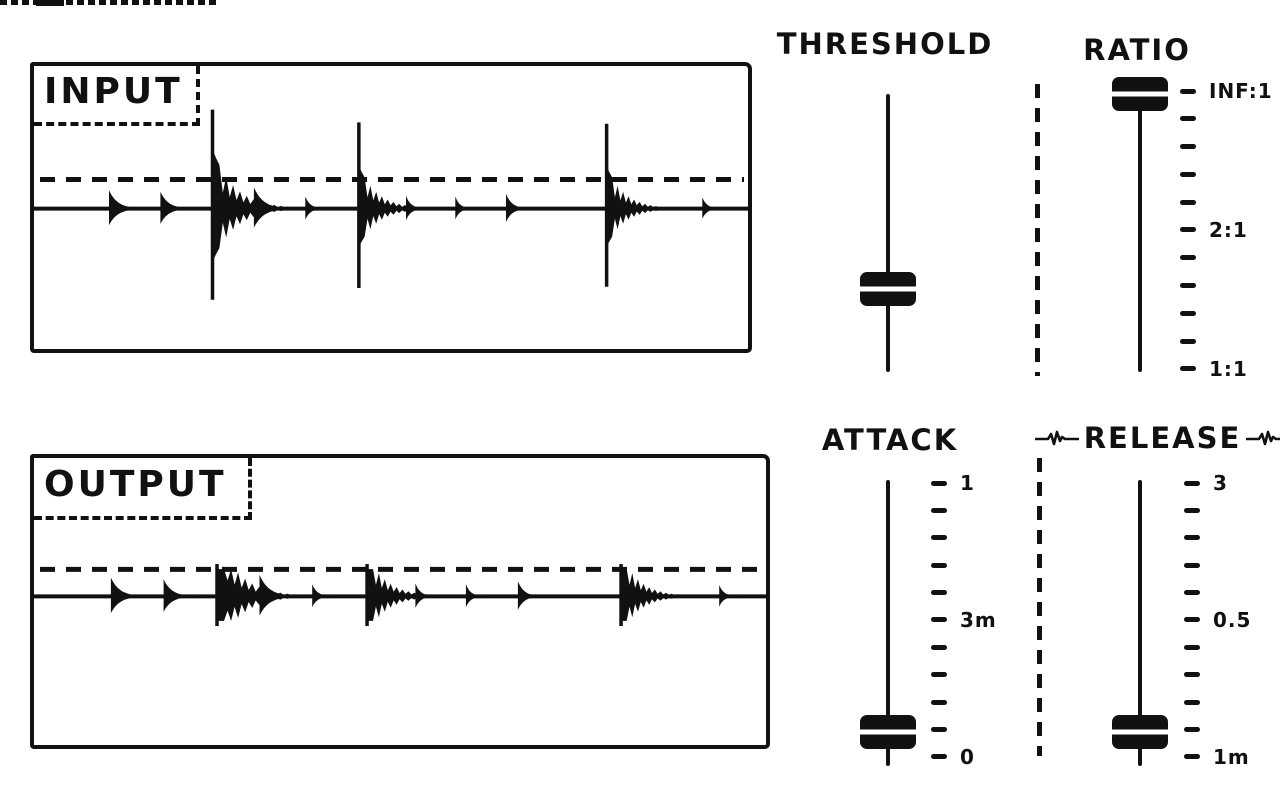 Image resolution: width=1280 pixels, height=800 pixels. I want to click on attack-slider-label: ATTACK, so click(890, 440).